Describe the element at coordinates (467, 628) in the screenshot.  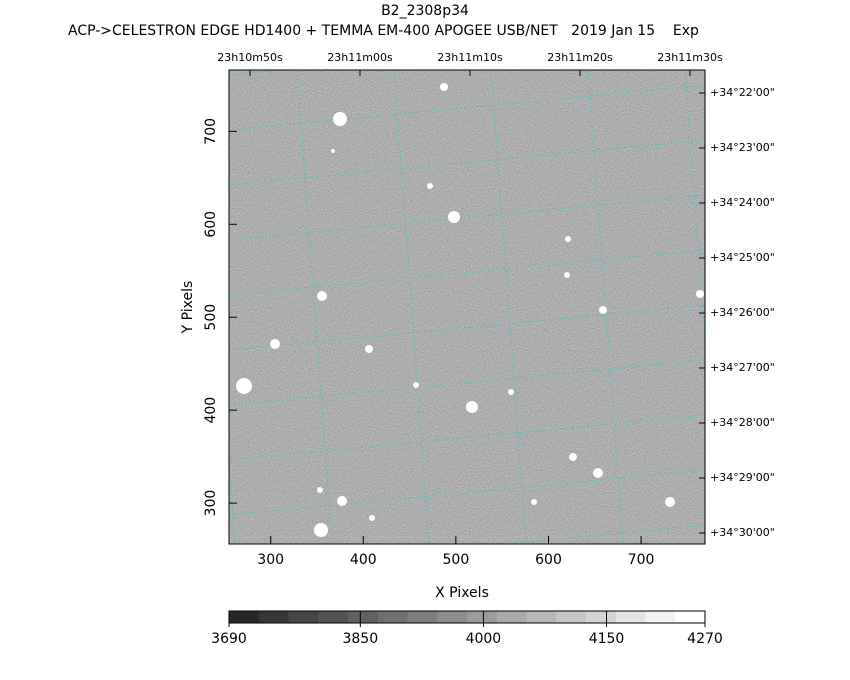
I see `colorbar: 3690 3850 4000 4150 4270` at that location.